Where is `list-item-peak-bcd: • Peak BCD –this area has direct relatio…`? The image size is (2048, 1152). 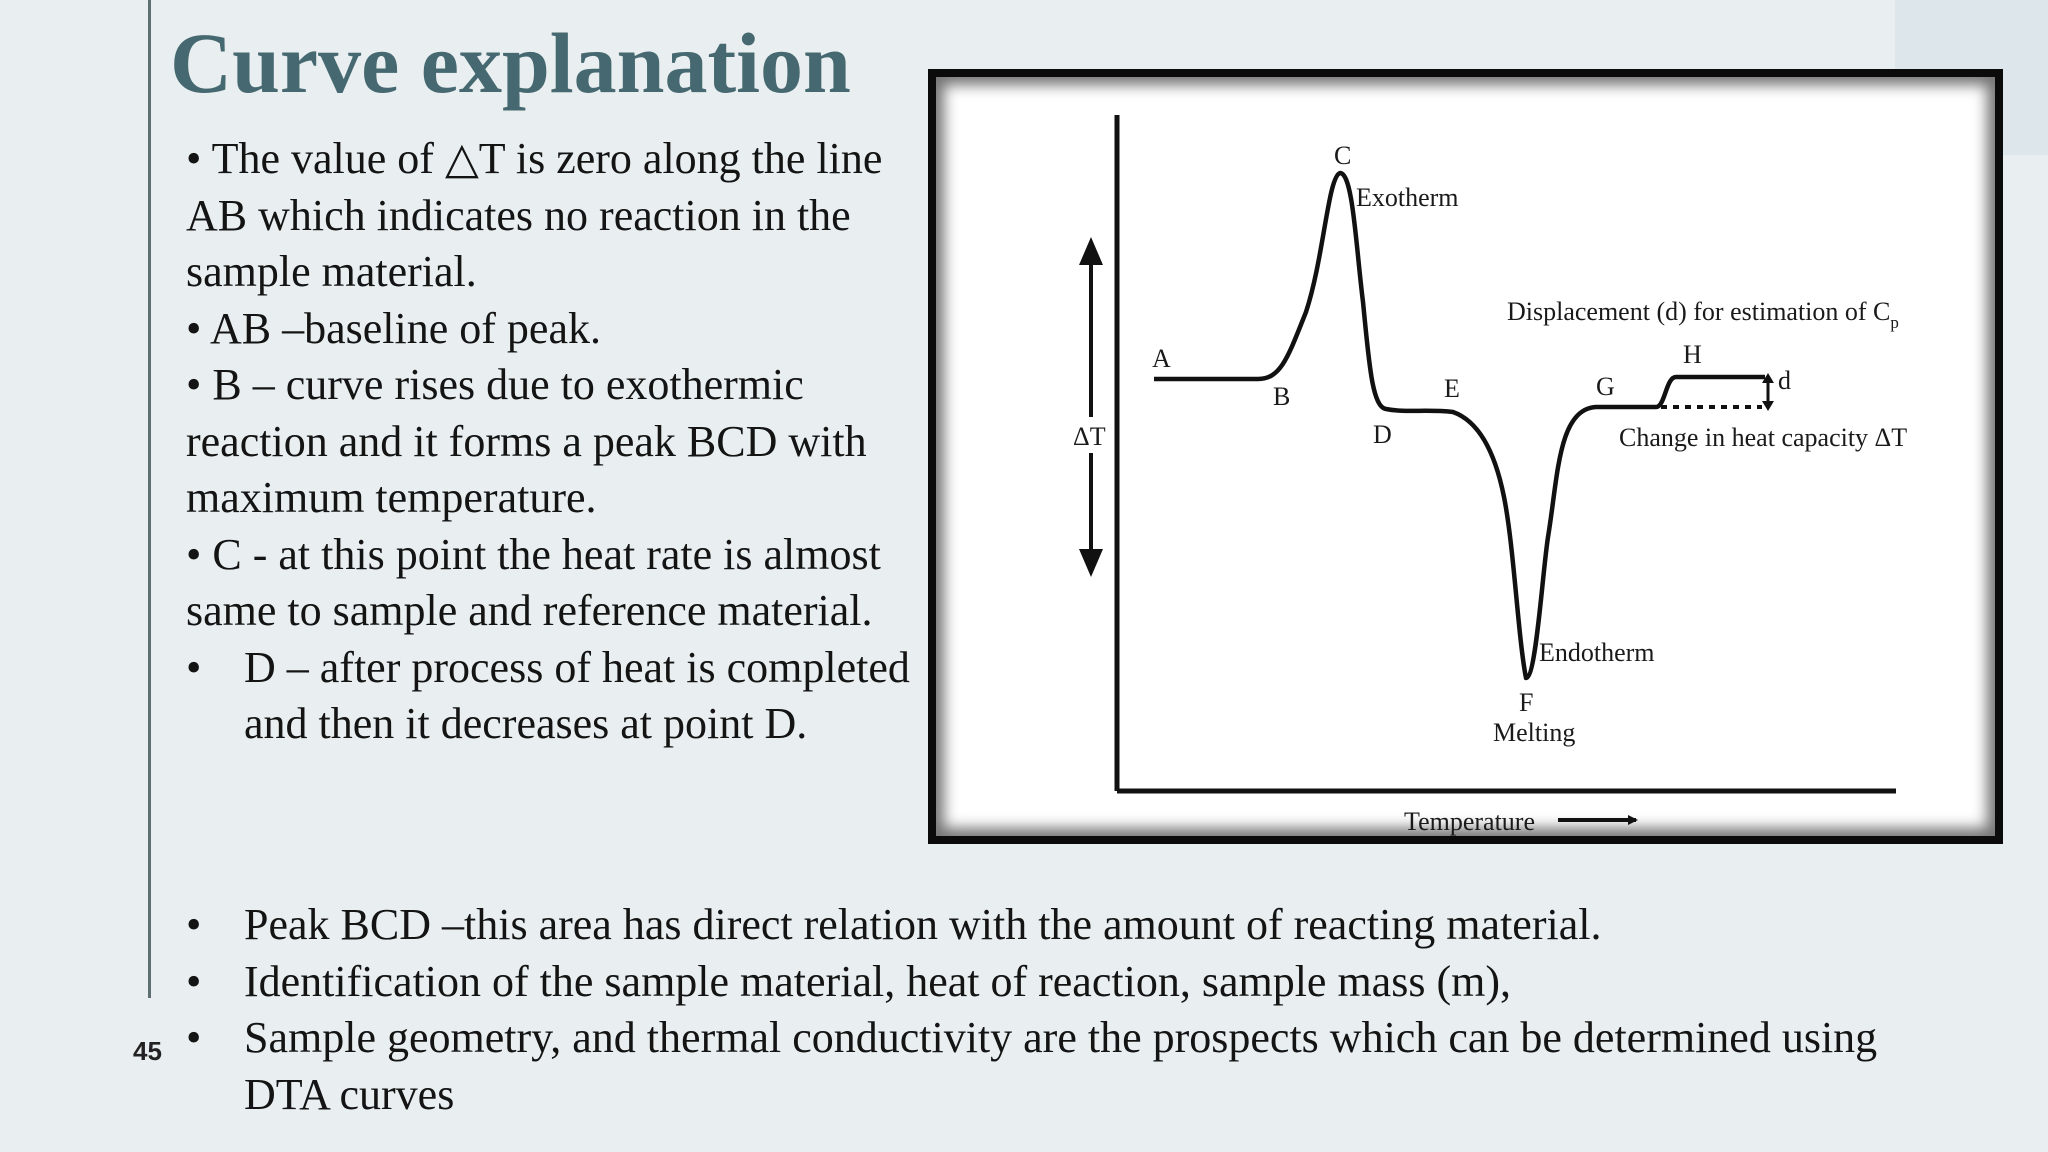
list-item-peak-bcd: • Peak BCD –this area has direct relatio… is located at coordinates (1036, 925).